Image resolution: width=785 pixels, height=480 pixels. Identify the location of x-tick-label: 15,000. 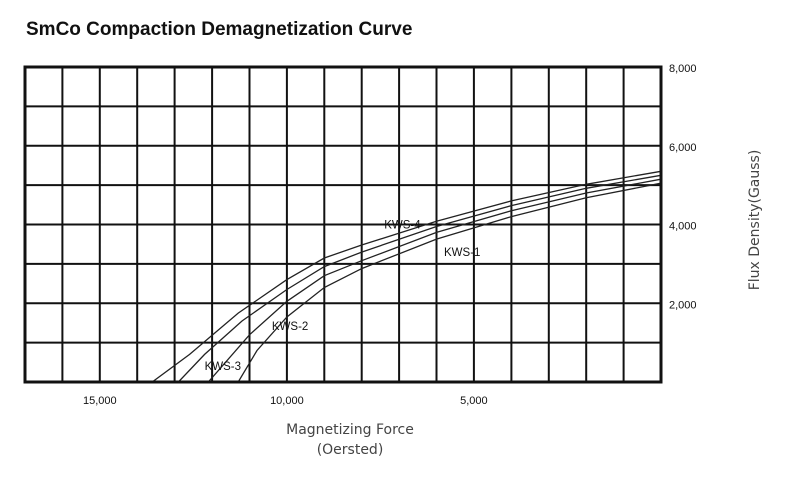
(100, 401).